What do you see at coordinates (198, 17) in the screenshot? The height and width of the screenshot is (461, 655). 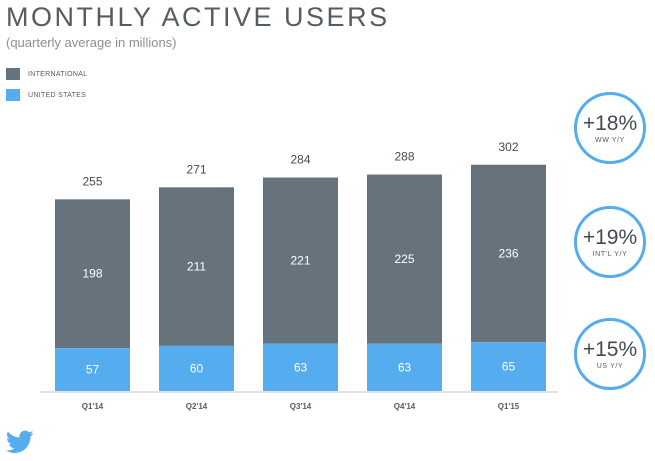 I see `chart-title: MONTHLY ACTIVE USERS` at bounding box center [198, 17].